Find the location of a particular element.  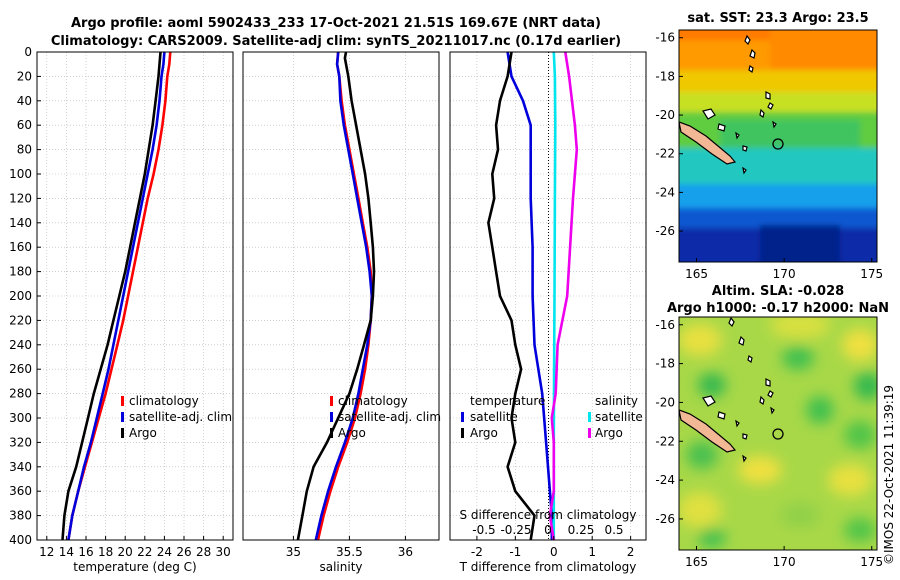

series-line-satellite-adj-clim is located at coordinates (116, 296).